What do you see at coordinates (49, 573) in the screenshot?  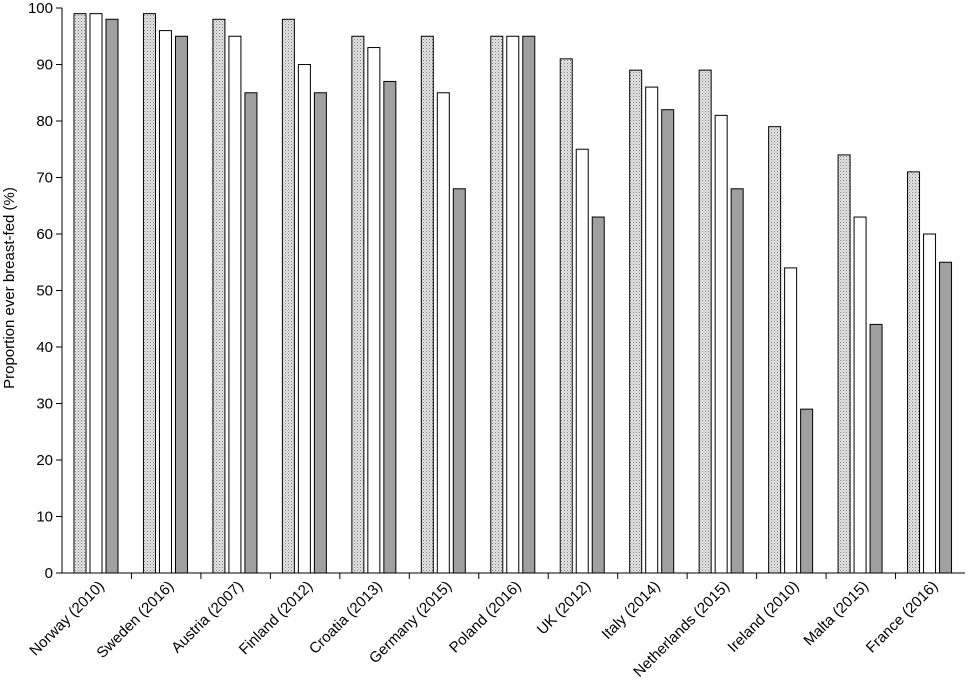 I see `y-tick-label: 0` at bounding box center [49, 573].